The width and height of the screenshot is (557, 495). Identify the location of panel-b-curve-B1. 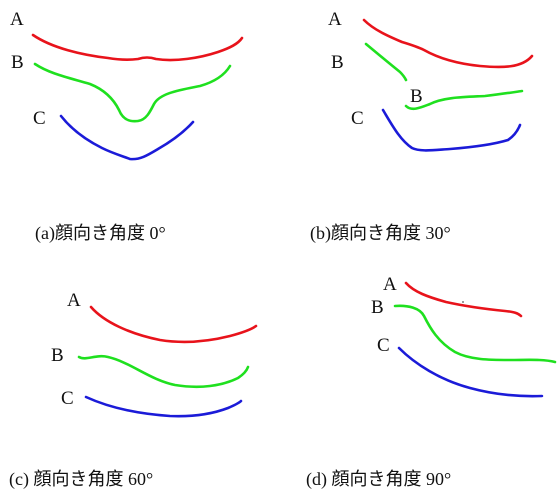
(386, 62).